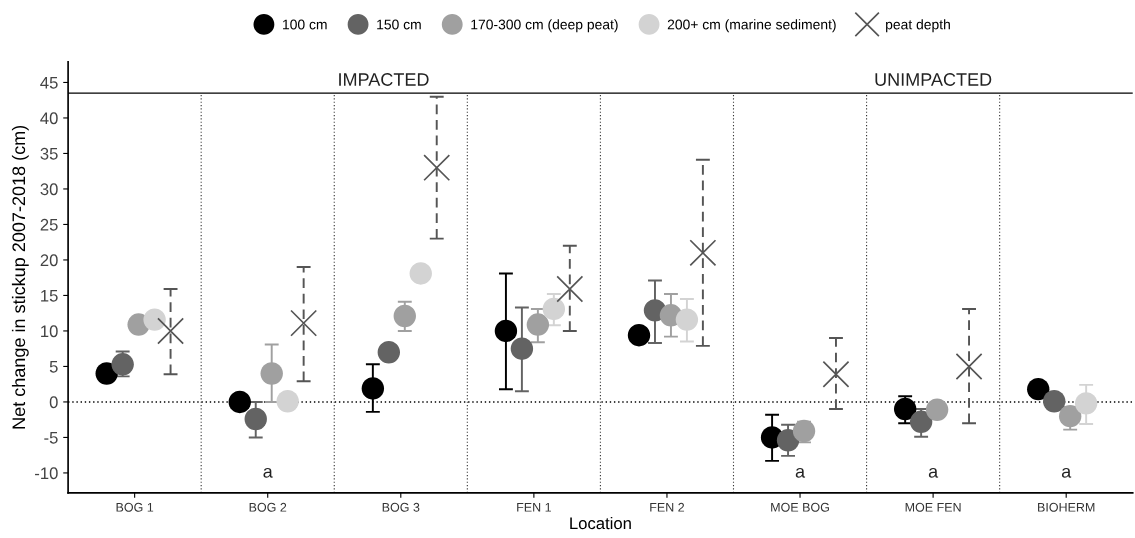 Image resolution: width=1135 pixels, height=538 pixels. I want to click on y-tick-label: 45, so click(49, 83).